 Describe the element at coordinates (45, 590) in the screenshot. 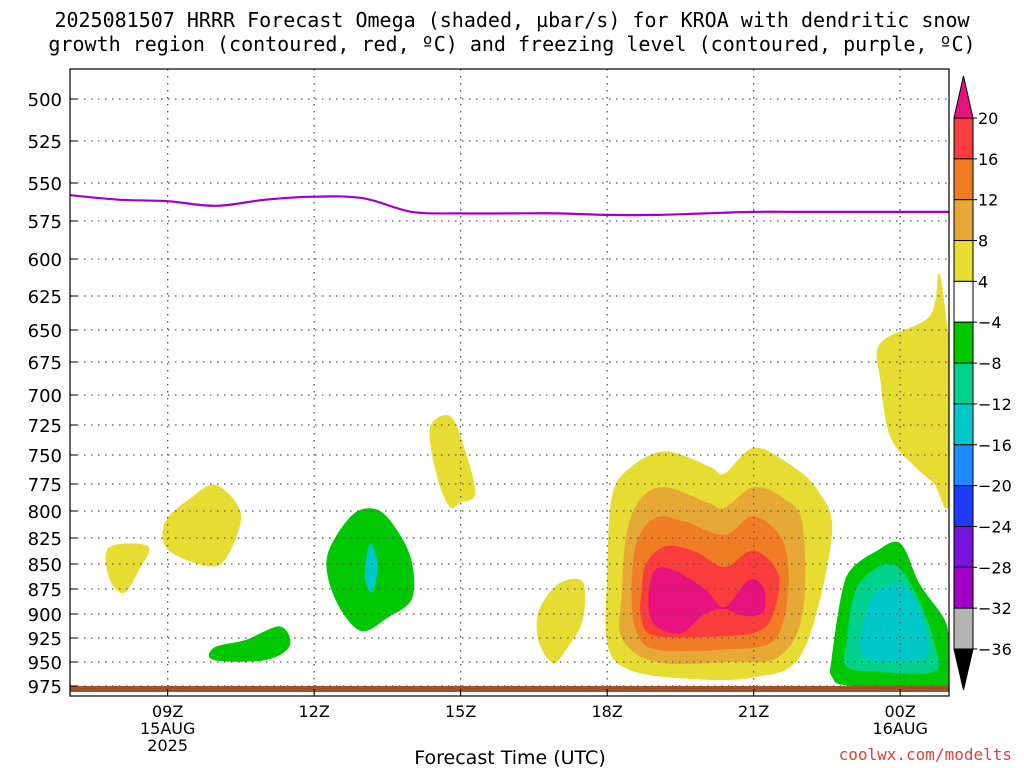

I see `y-tick-label-875: 875` at that location.